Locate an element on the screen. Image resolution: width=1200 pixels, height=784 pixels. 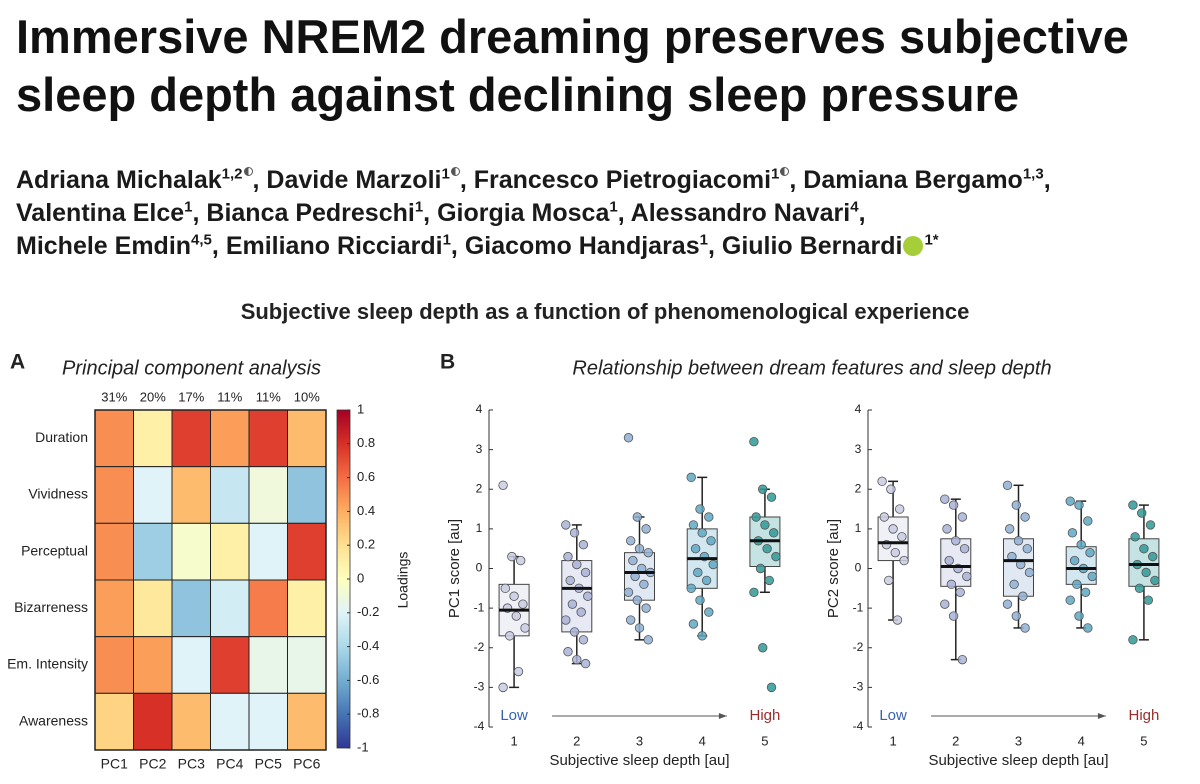
heatmap-frame is located at coordinates (210, 580).